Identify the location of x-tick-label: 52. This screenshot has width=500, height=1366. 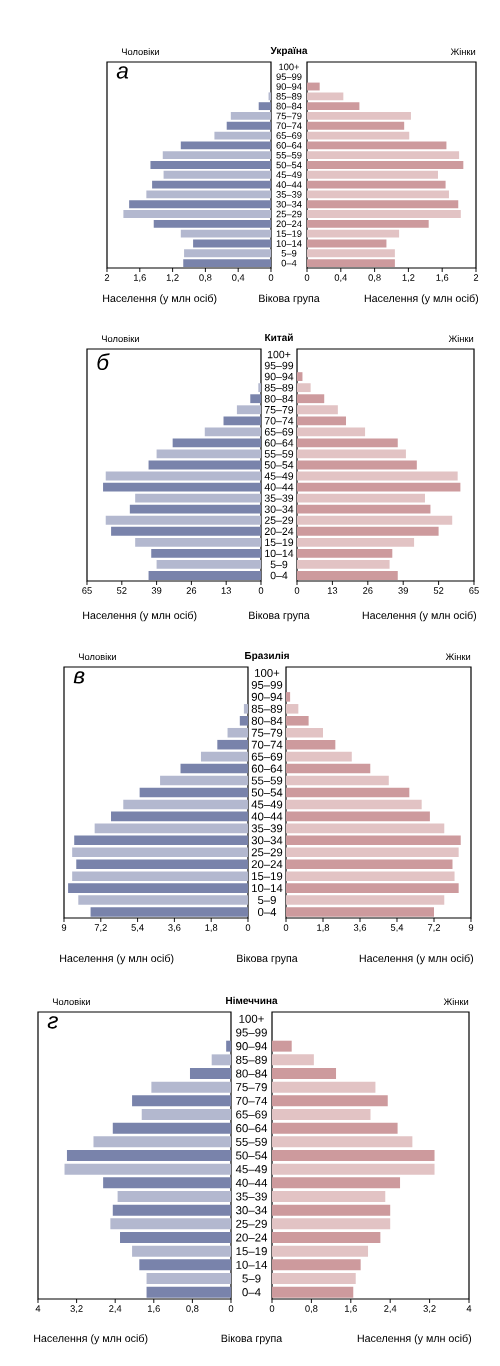
(438, 590).